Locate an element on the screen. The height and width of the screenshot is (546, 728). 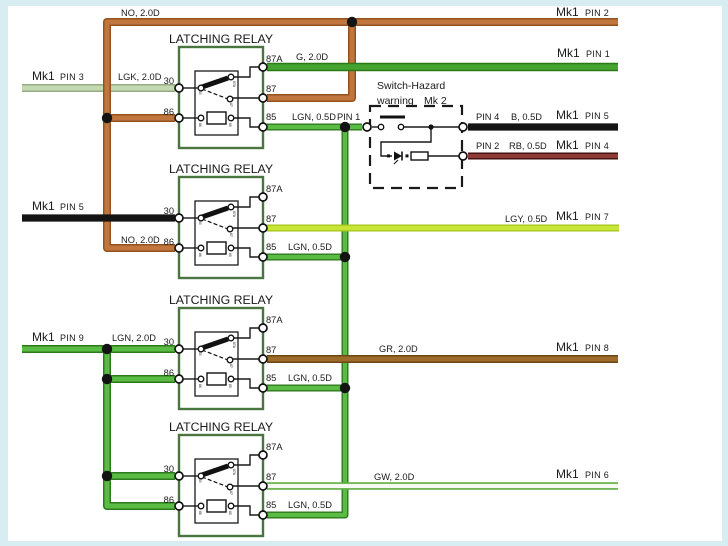
relay-armature is located at coordinates (215, 470).